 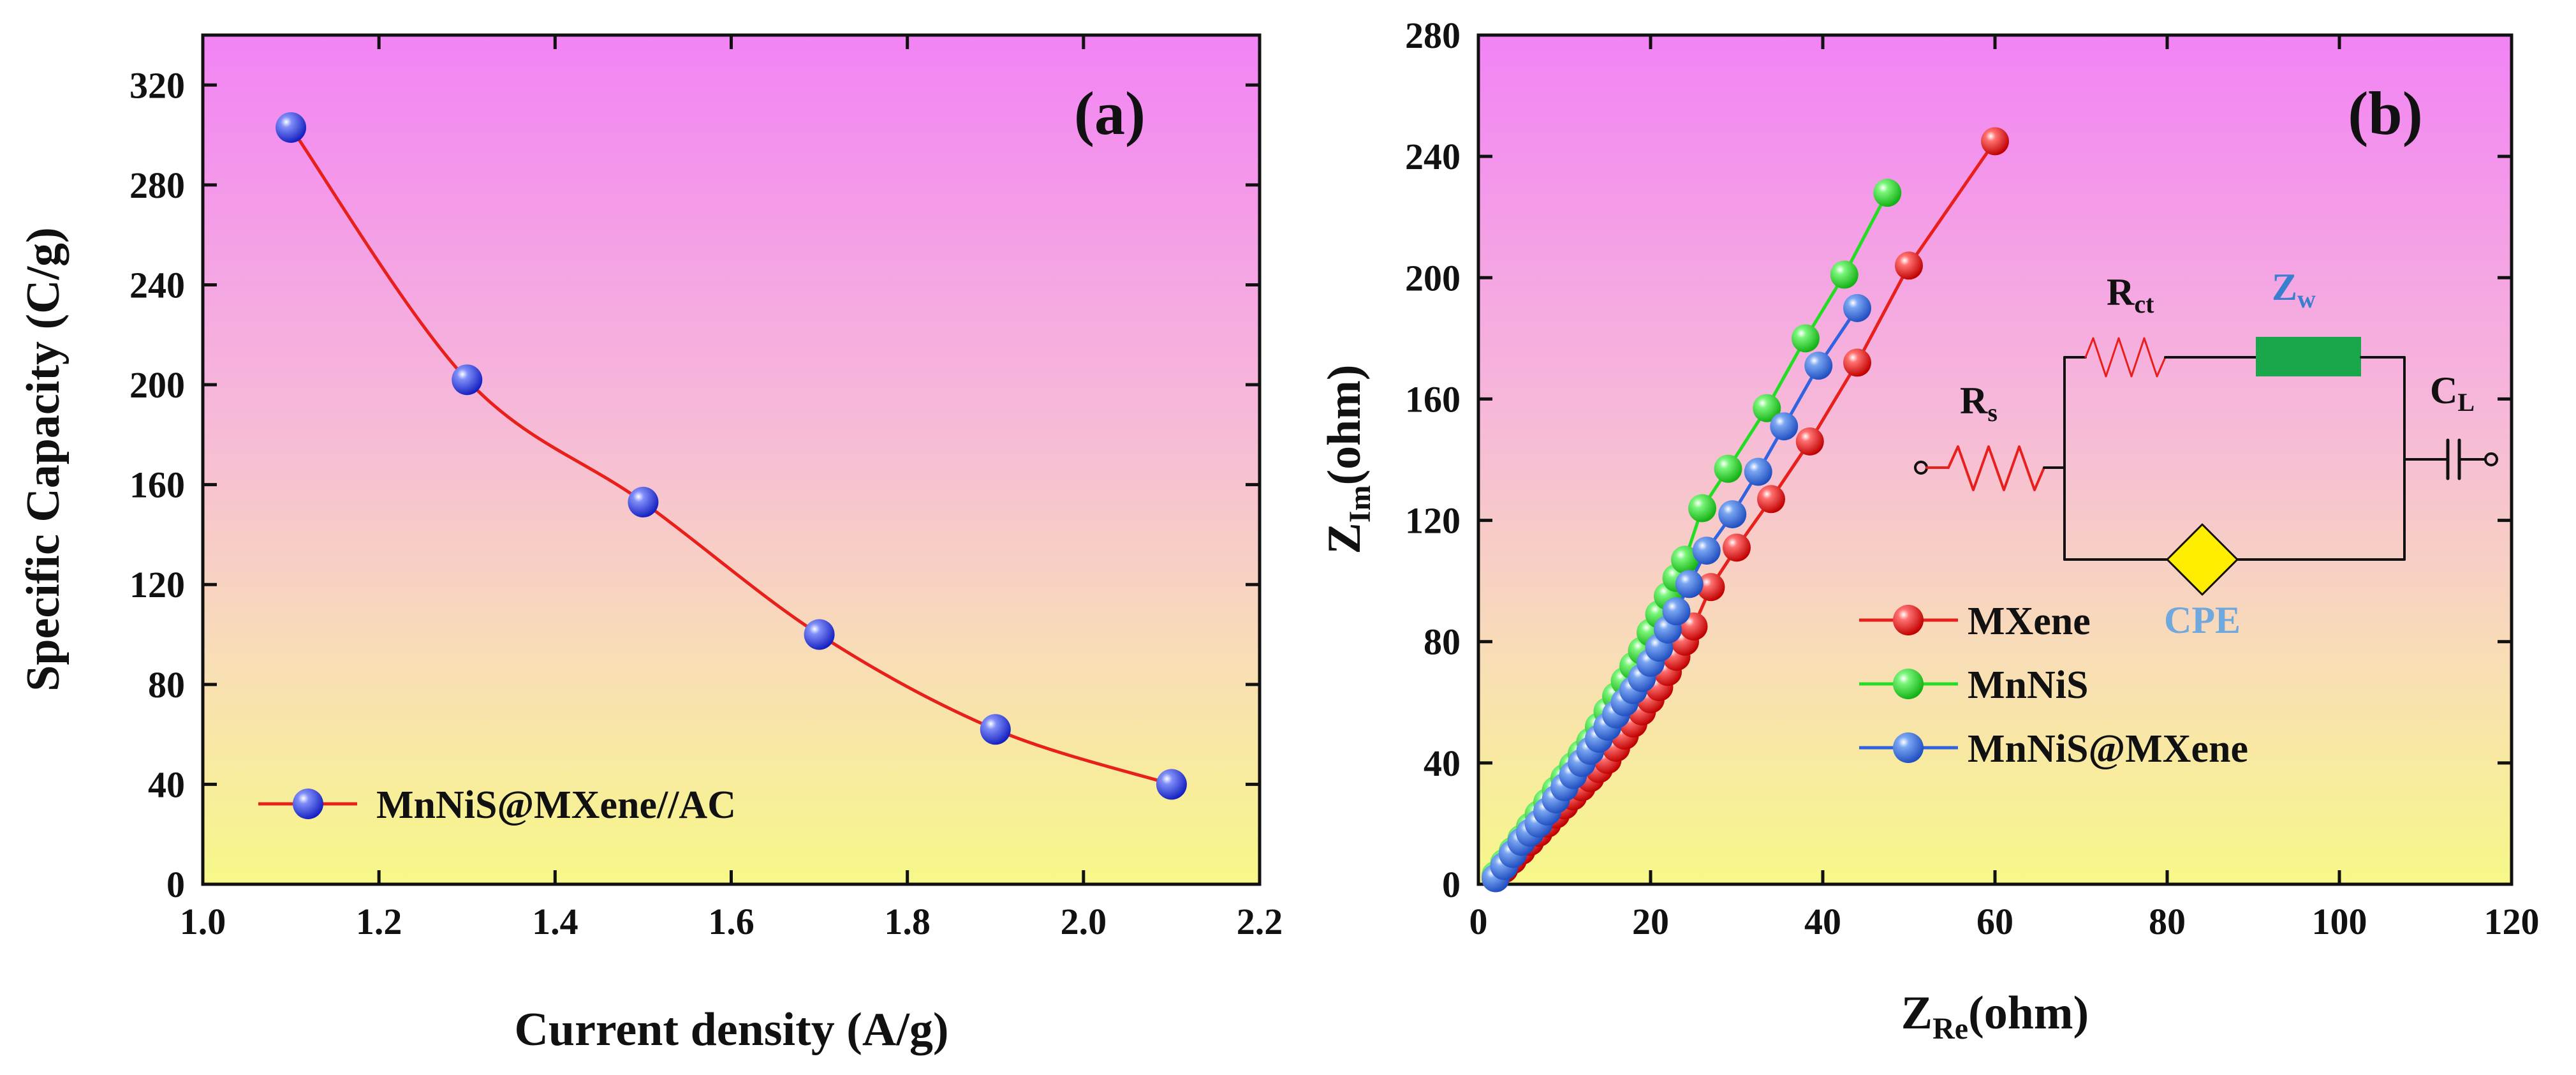 What do you see at coordinates (2130, 295) in the screenshot?
I see `label-rct: Rct` at bounding box center [2130, 295].